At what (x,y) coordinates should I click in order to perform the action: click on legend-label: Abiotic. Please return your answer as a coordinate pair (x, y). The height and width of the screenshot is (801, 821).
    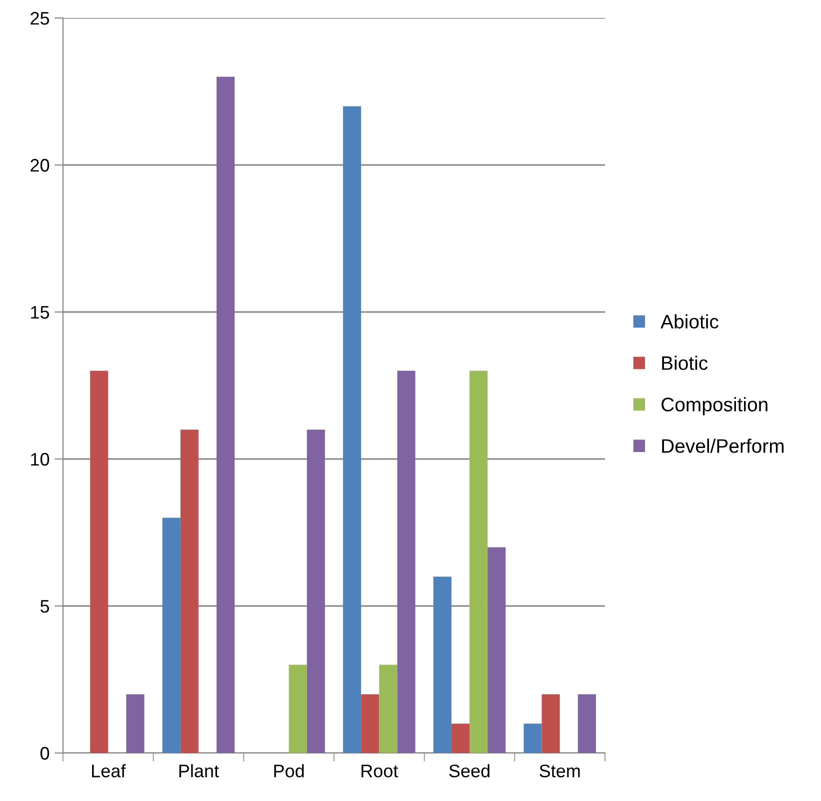
    Looking at the image, I should click on (689, 321).